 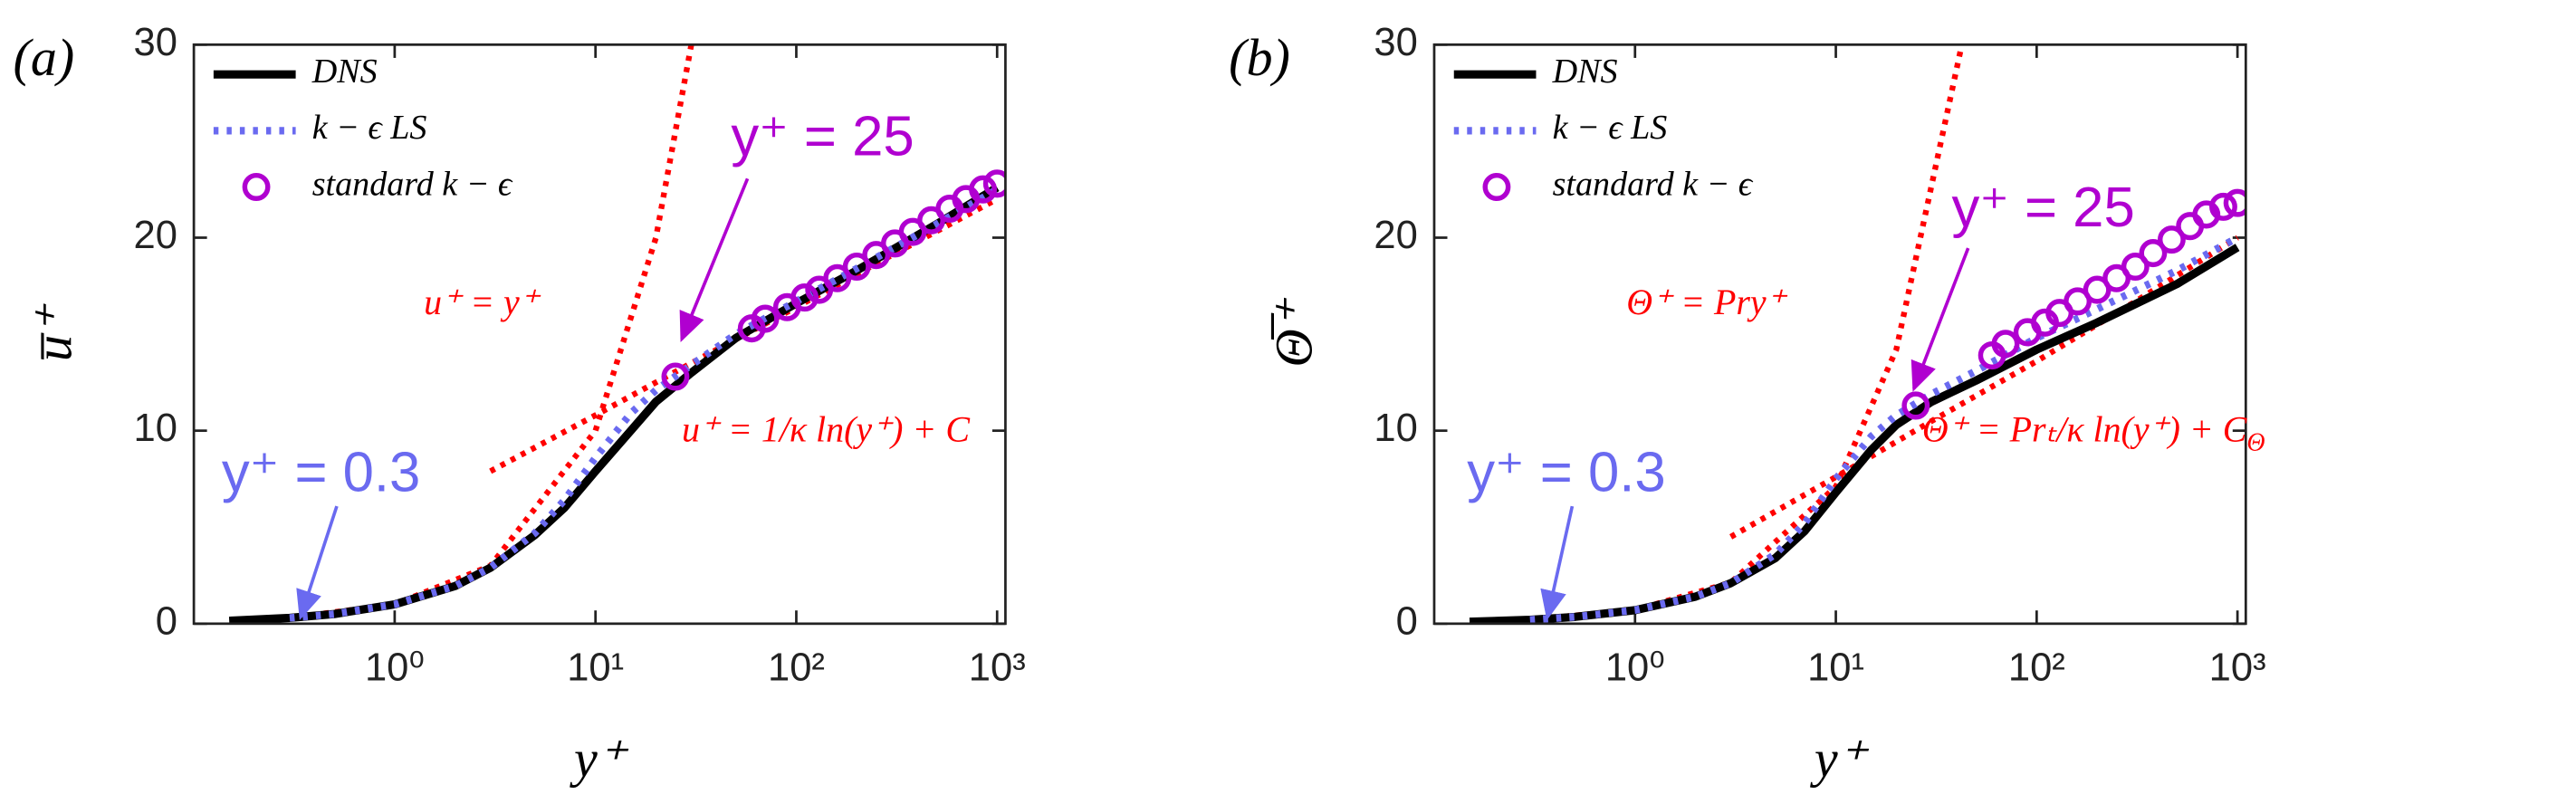 I want to click on annotation: u⁺ = 1/κ ln(y⁺) + C, so click(x=826, y=429).